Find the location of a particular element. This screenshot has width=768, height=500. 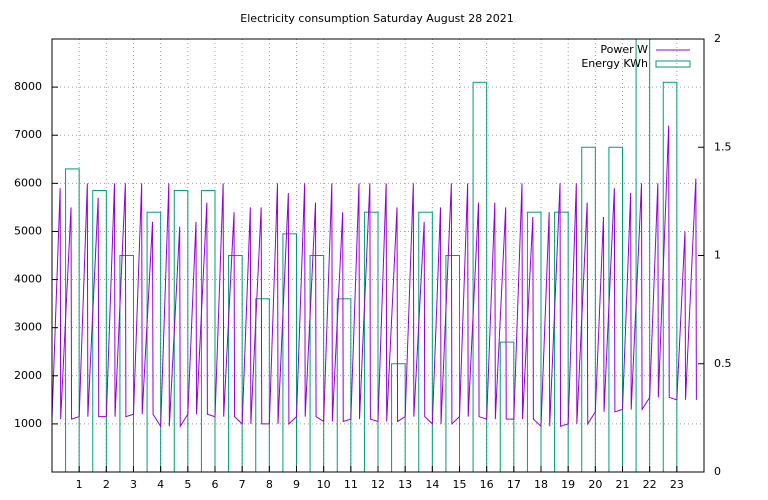

y-tick-label: 3000 is located at coordinates (28, 327).